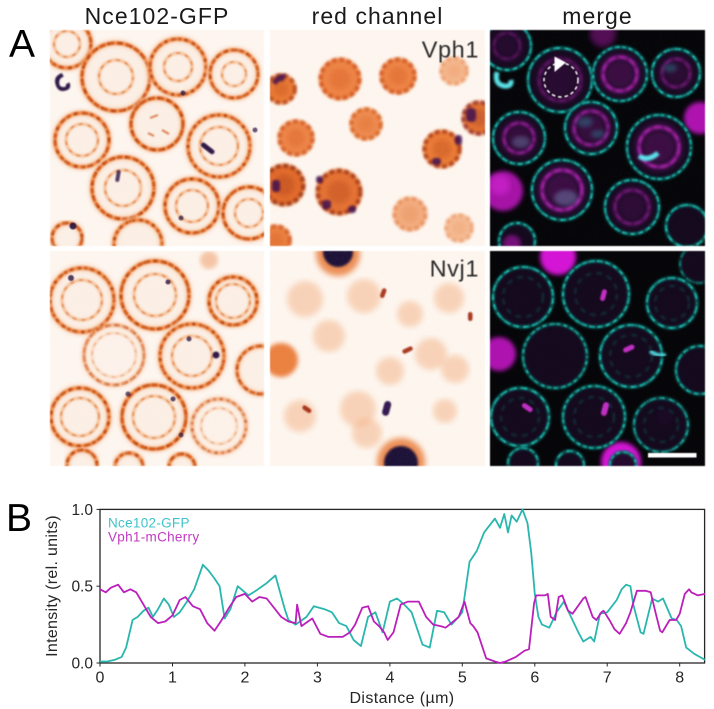 This screenshot has height=709, width=714. Describe the element at coordinates (82, 587) in the screenshot. I see `svg-text: 0.5` at that location.